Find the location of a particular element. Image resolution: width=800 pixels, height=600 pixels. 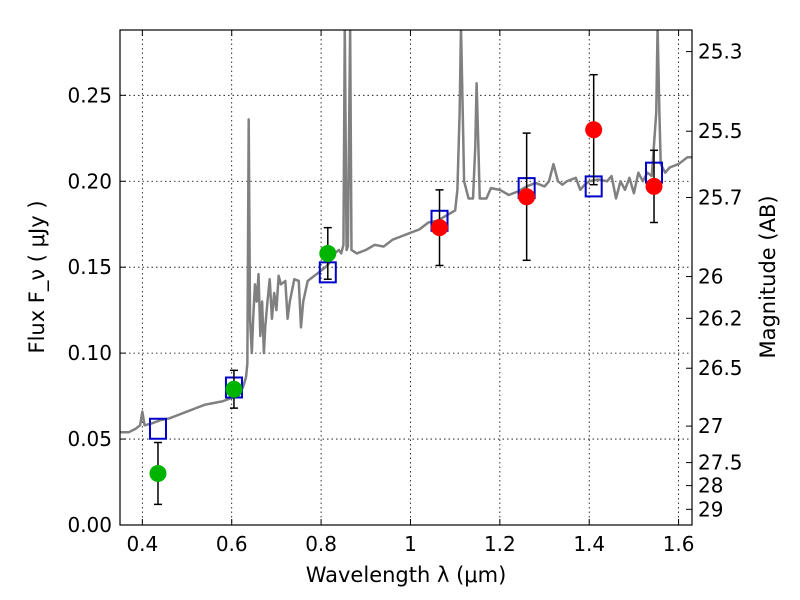

y-tick-label: 0.10 is located at coordinates (89, 353).